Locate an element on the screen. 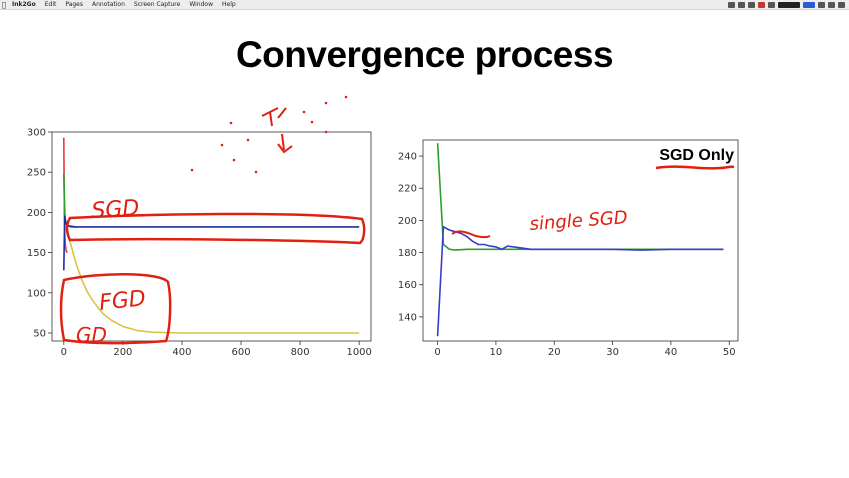 The image size is (849, 478). y-tick-label: 220 is located at coordinates (407, 189).